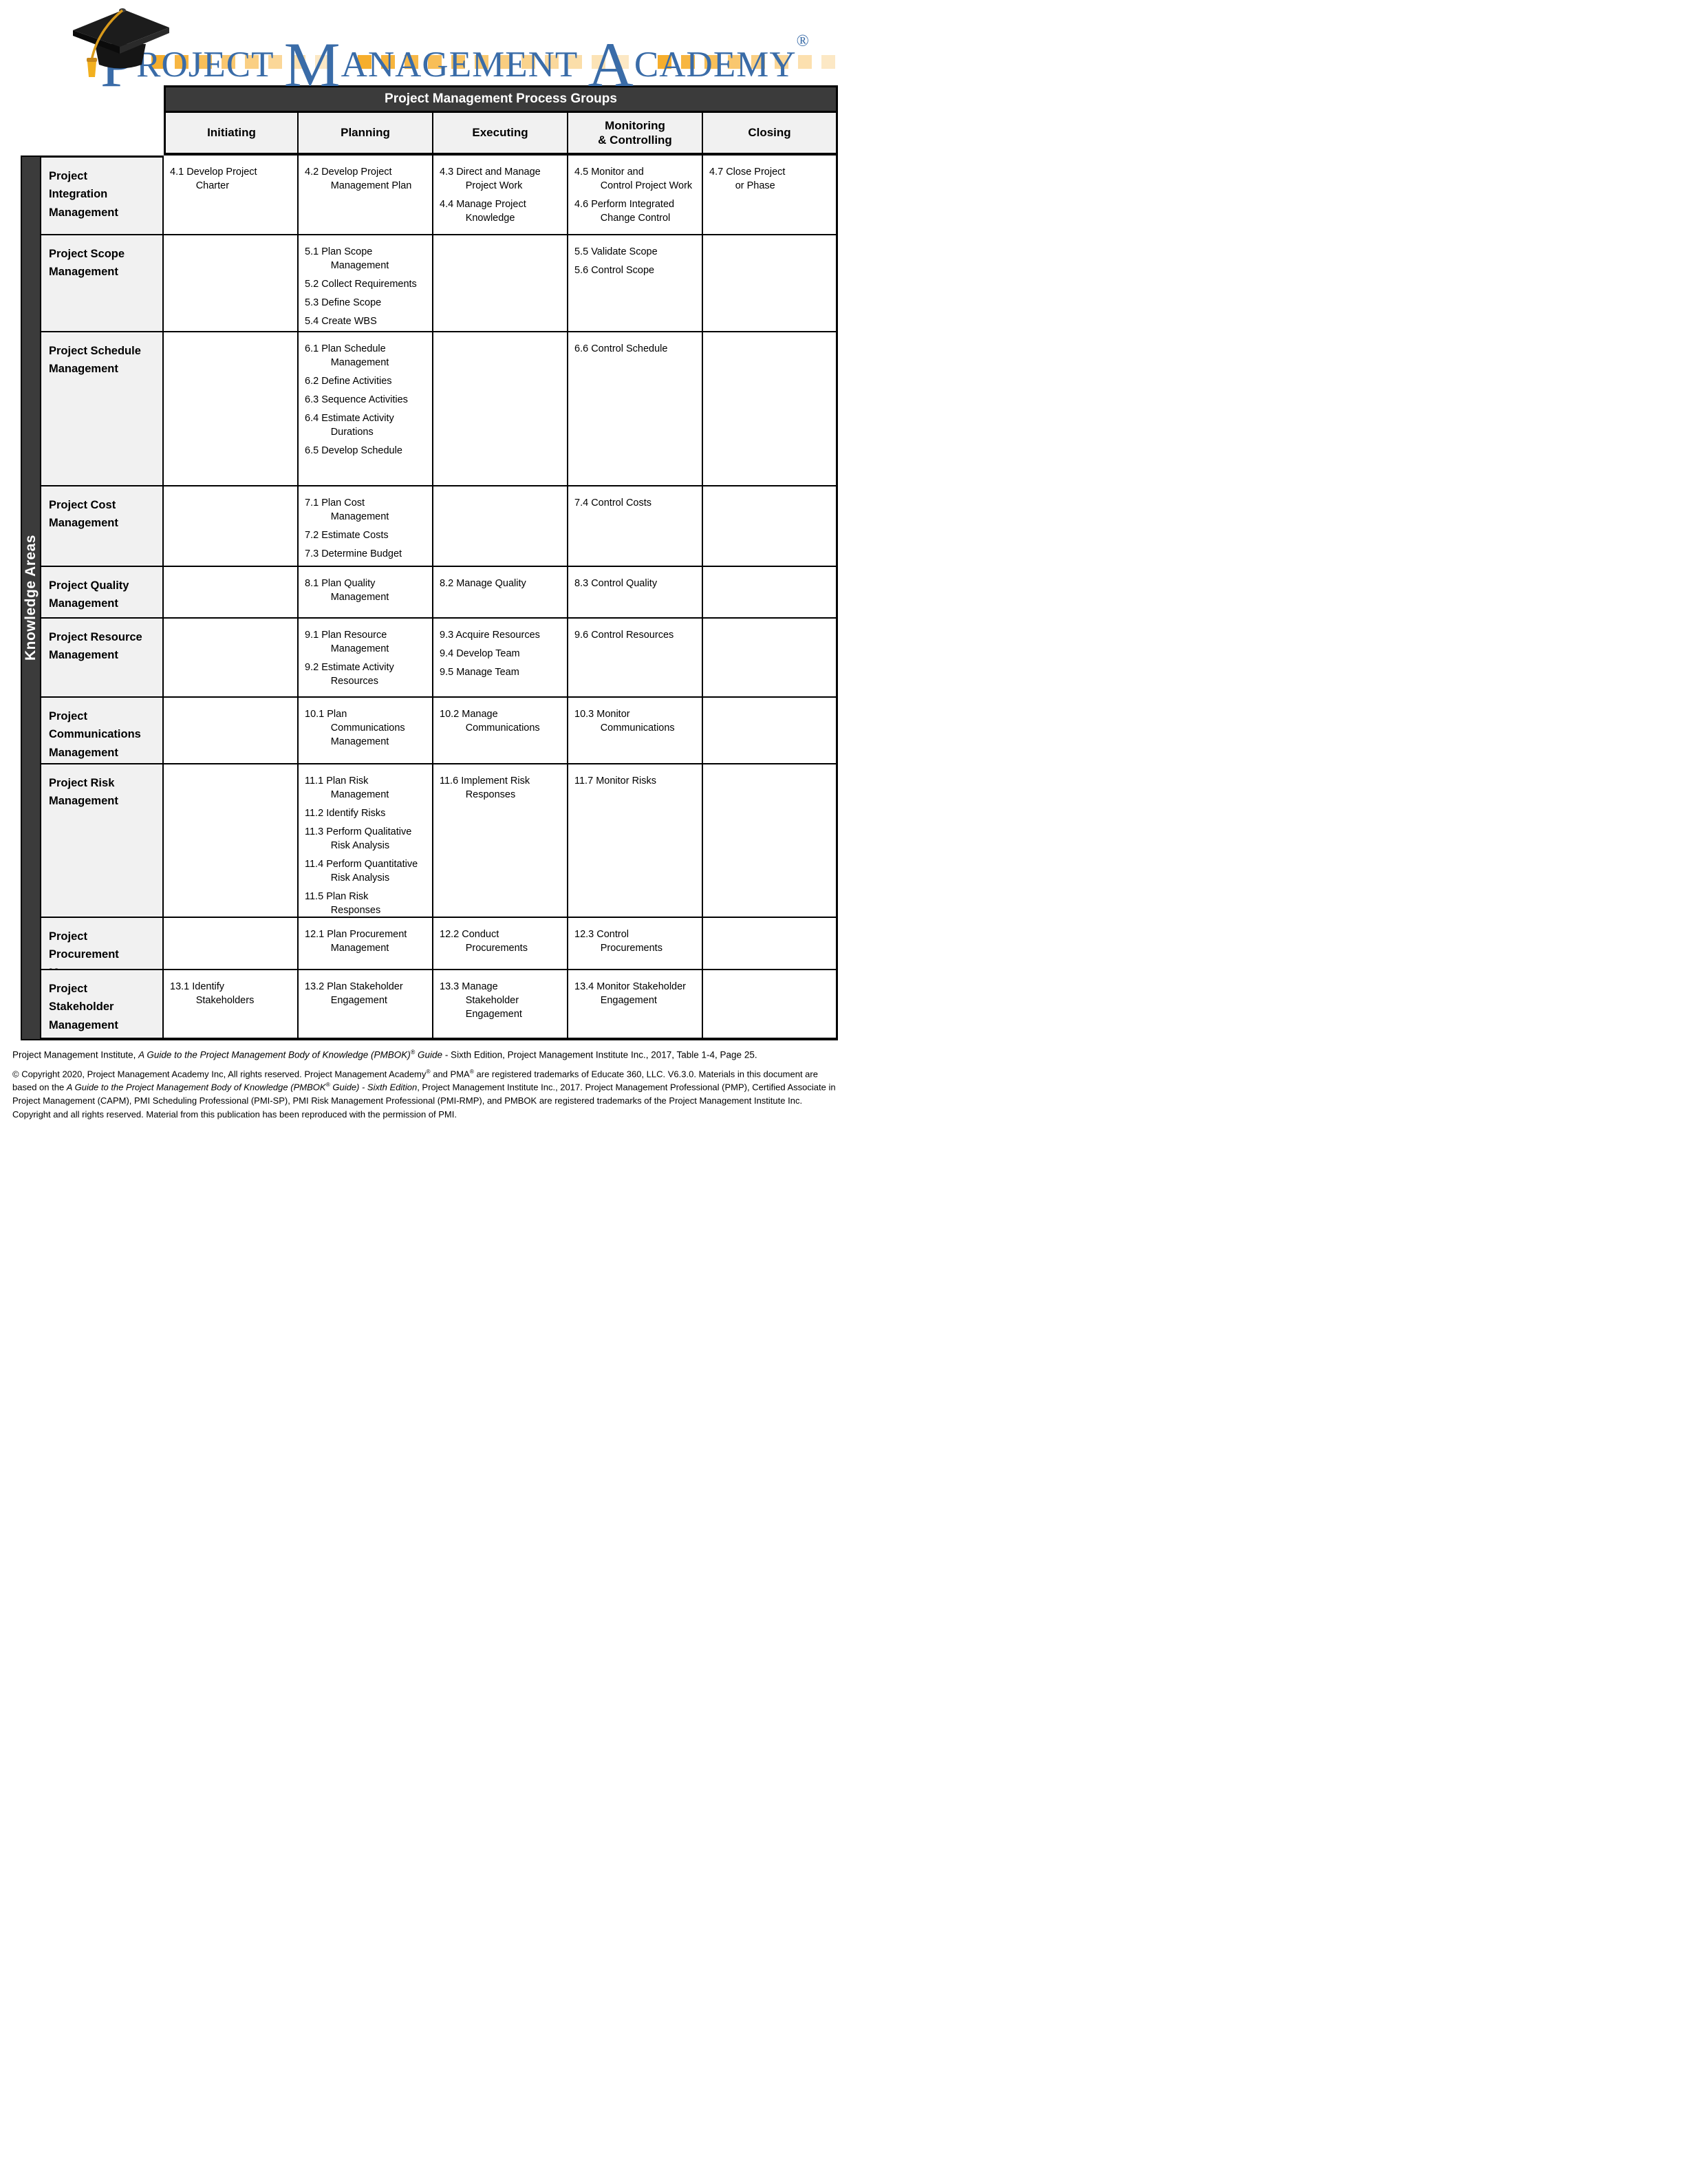 The image size is (1702, 2184). What do you see at coordinates (611, 65) in the screenshot?
I see `logo-letter: A` at bounding box center [611, 65].